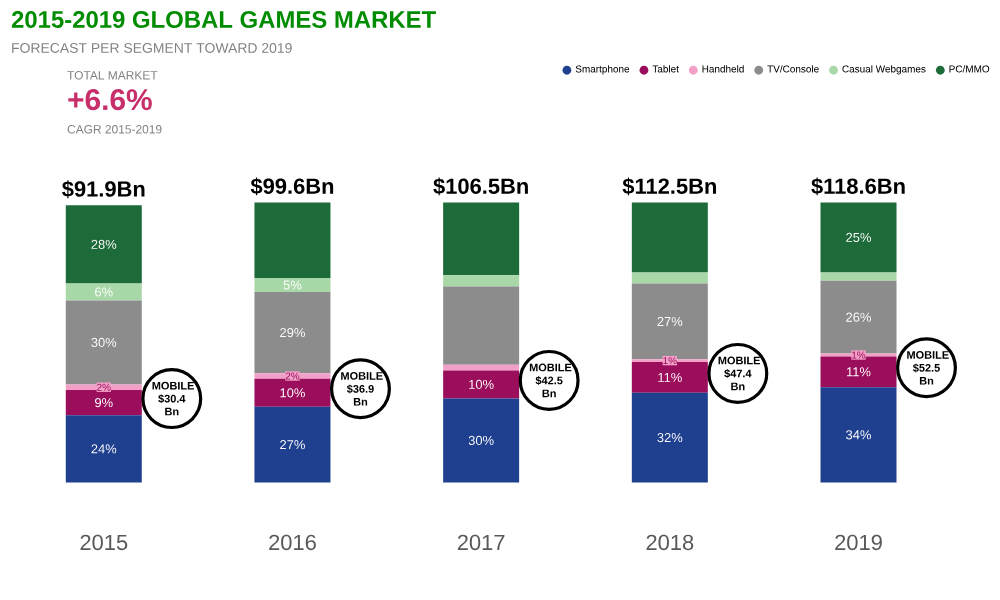 The image size is (1000, 600). I want to click on annotation: $99.6Bn, so click(292, 186).